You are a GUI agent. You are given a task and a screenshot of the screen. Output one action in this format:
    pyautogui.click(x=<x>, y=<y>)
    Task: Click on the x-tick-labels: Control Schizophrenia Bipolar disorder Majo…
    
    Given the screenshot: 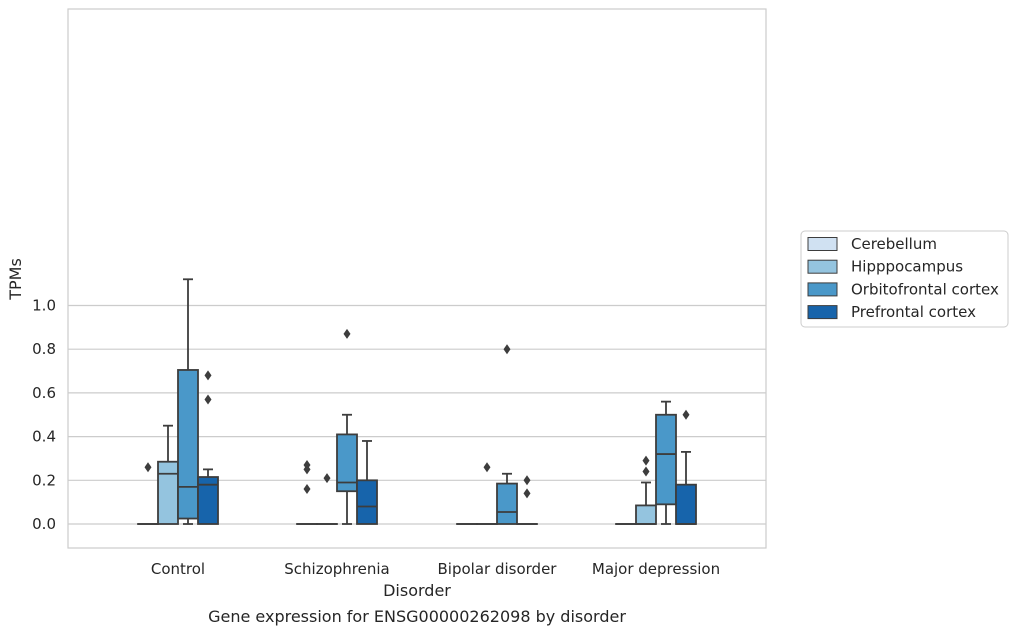 What is the action you would take?
    pyautogui.click(x=435, y=569)
    